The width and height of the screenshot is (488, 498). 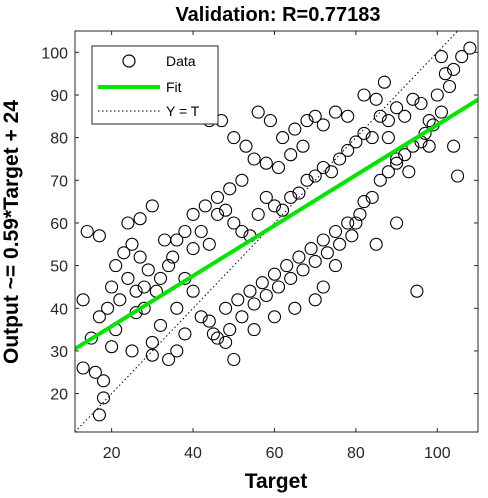 What do you see at coordinates (193, 453) in the screenshot?
I see `x-tick-label: 40` at bounding box center [193, 453].